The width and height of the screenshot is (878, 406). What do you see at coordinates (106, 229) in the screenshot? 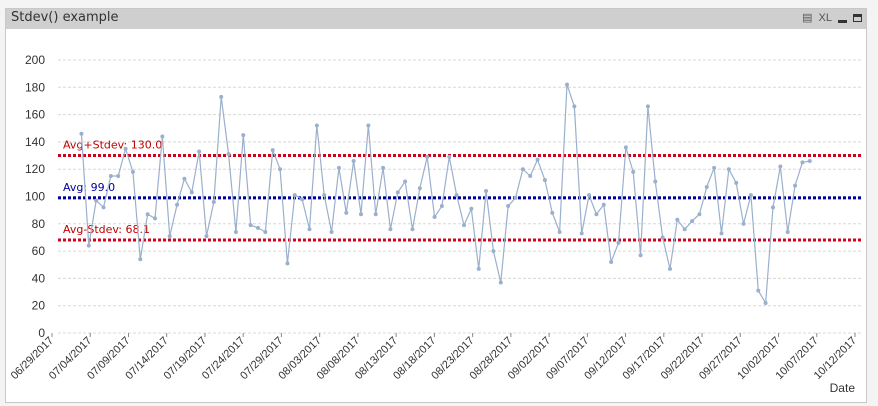
I see `reference-line-label: Avg-Stdev: 68.1` at bounding box center [106, 229].